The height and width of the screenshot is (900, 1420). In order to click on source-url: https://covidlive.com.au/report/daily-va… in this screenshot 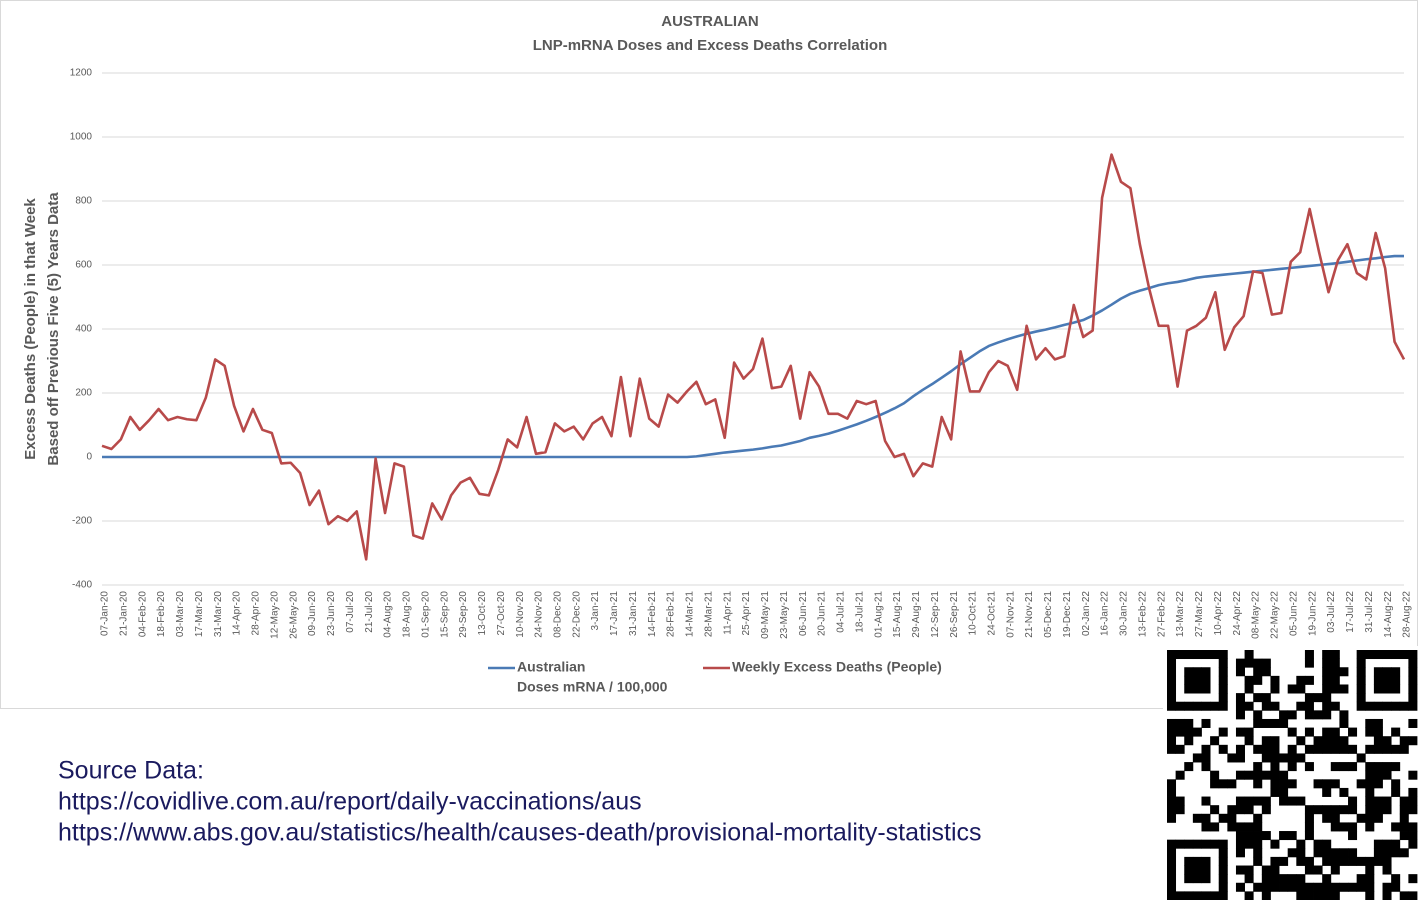, I will do `click(350, 802)`.